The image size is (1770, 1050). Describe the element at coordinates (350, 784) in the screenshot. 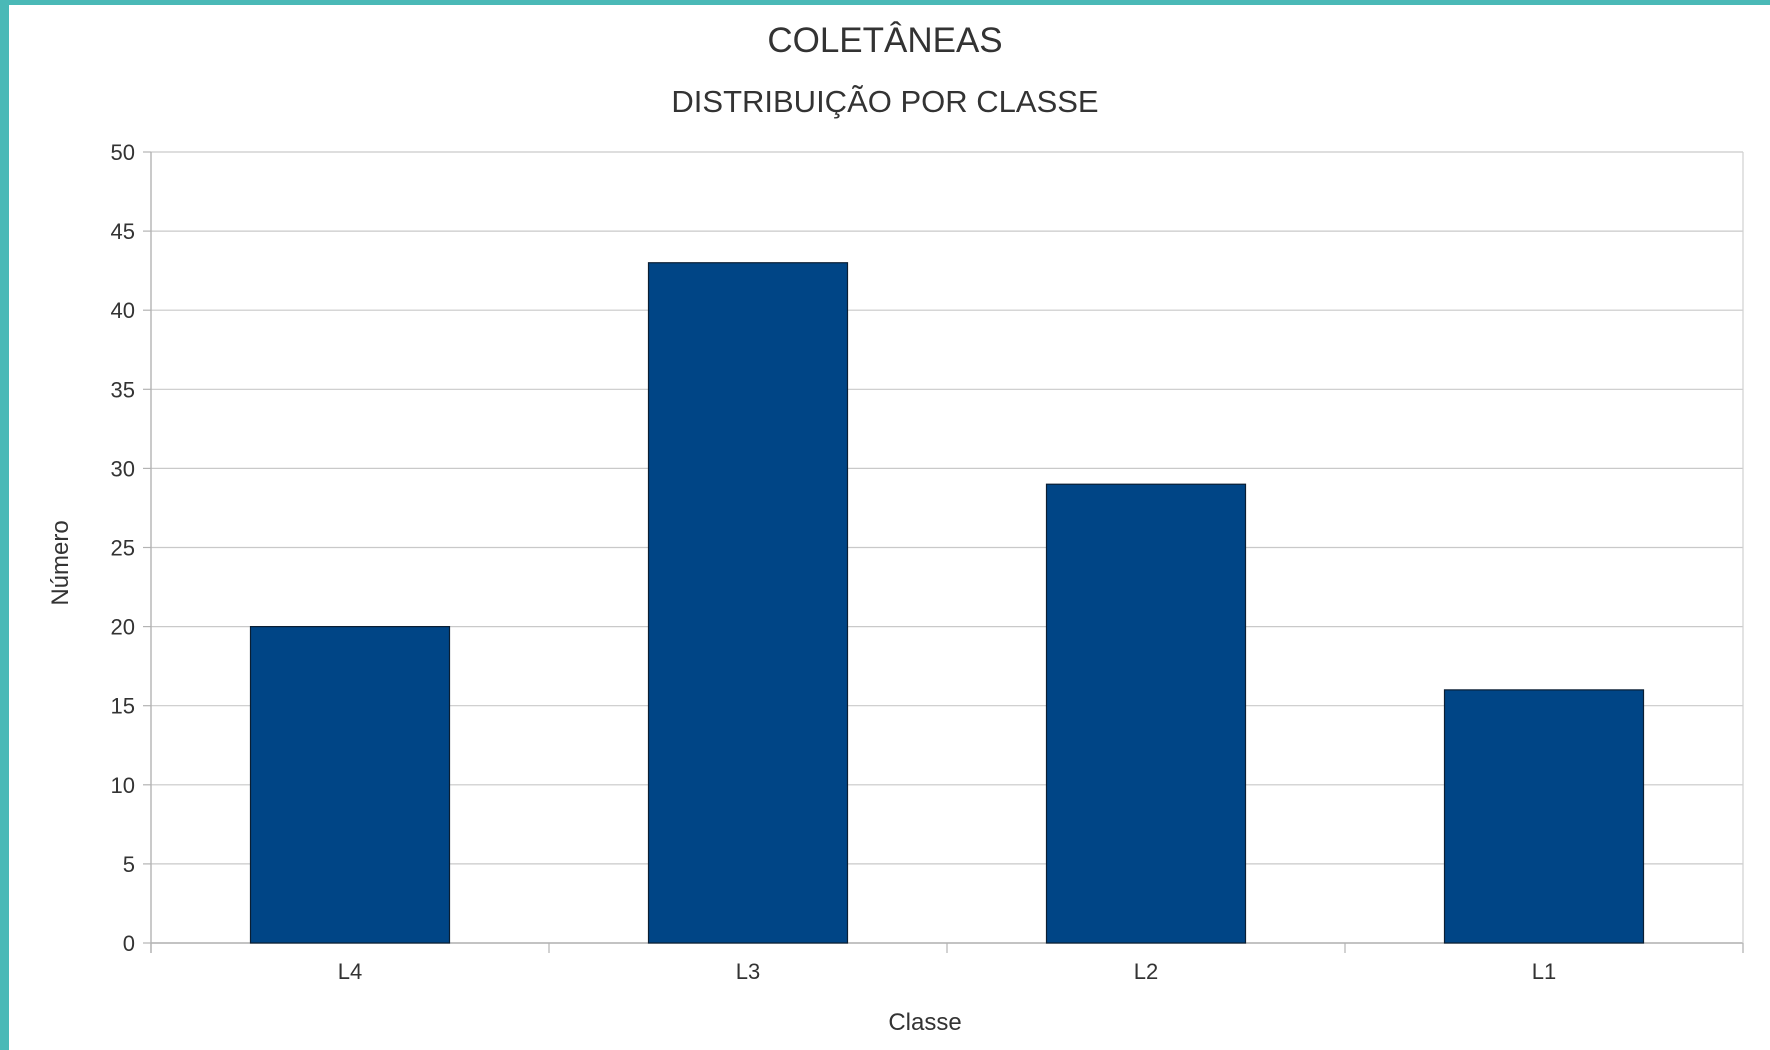

I see `bar-l4` at that location.